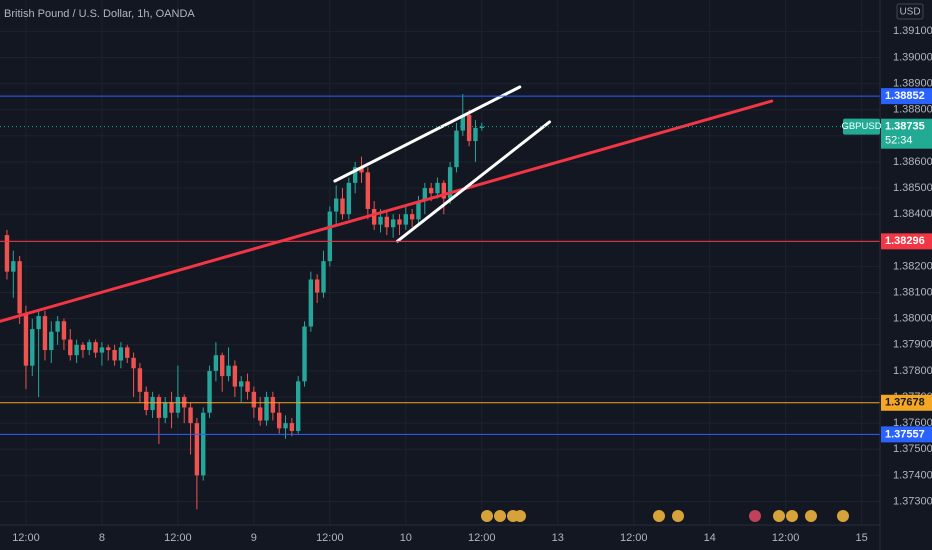  Describe the element at coordinates (912, 423) in the screenshot. I see `y-tick-label: 1.37600` at that location.